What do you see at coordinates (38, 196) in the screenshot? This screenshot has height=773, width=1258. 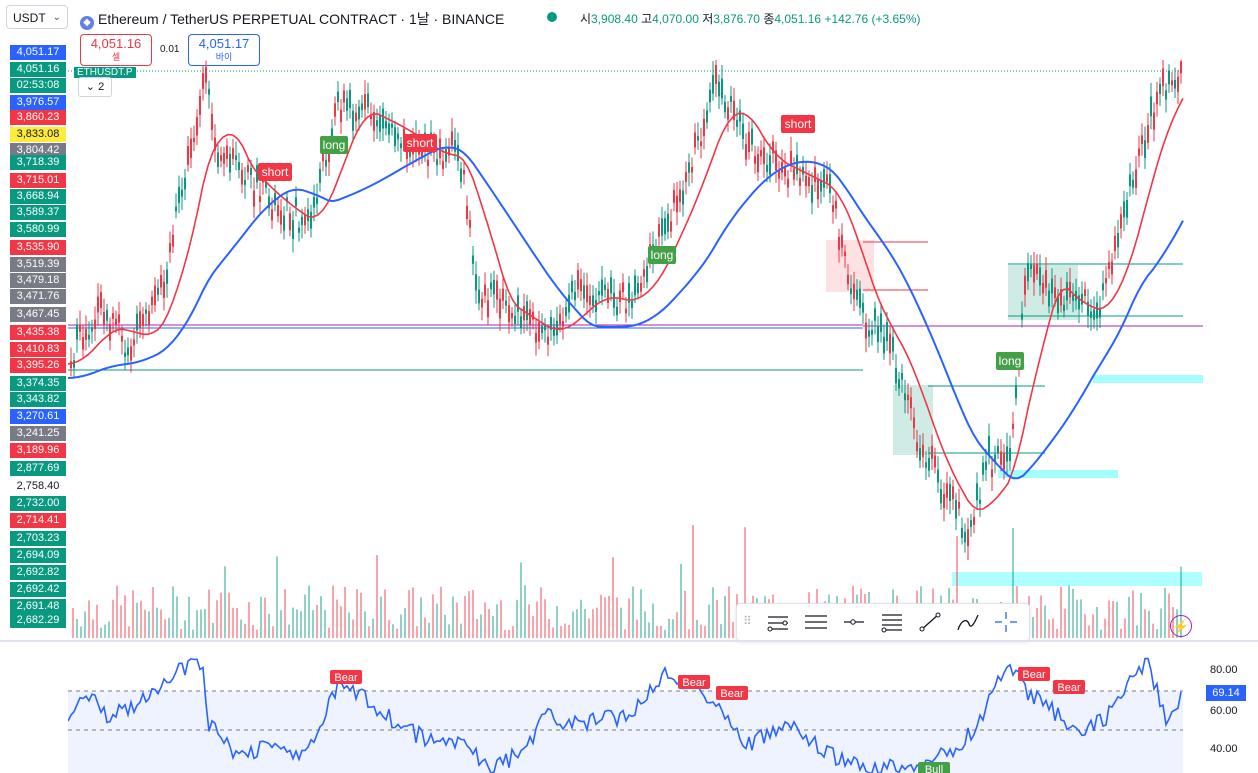 I see `price-label: 3,668.94` at bounding box center [38, 196].